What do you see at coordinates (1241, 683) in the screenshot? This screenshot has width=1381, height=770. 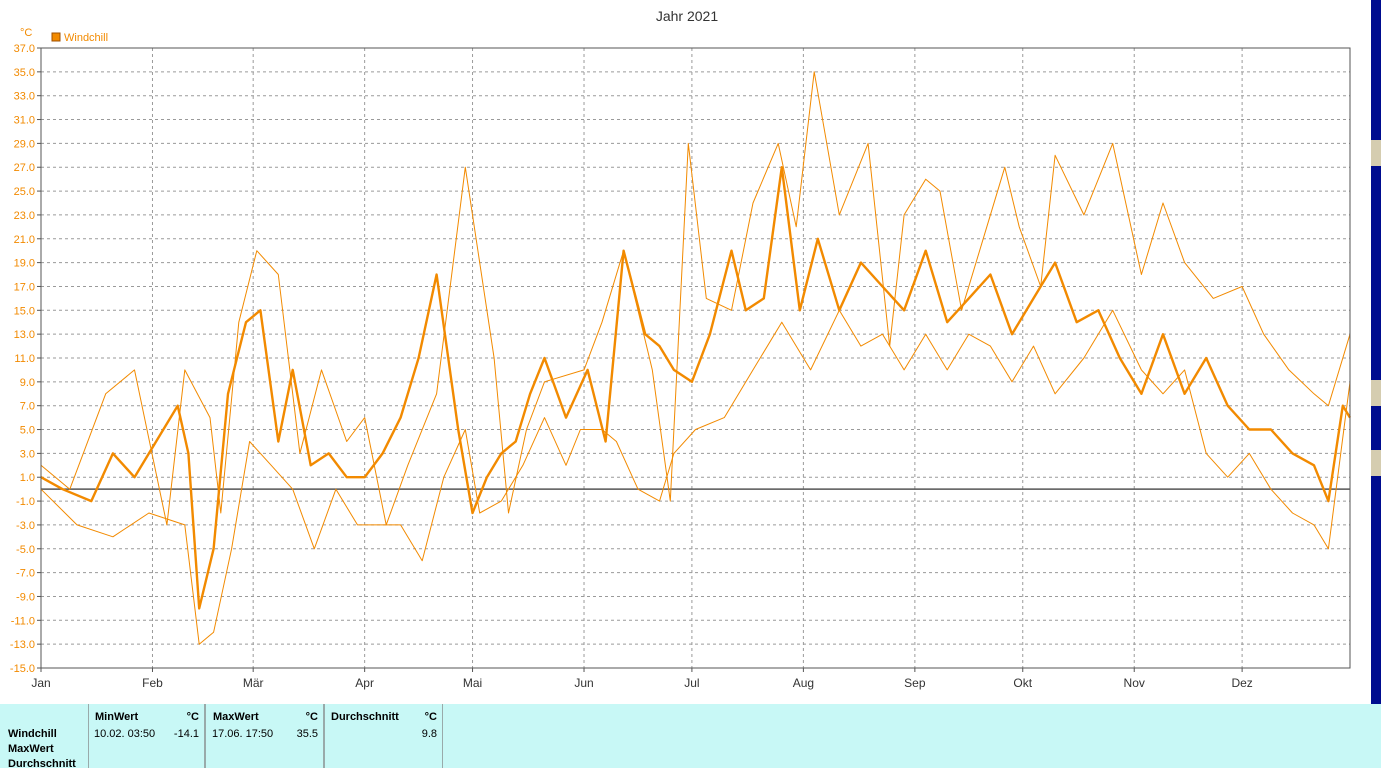 I see `x-tick-label: Dez` at bounding box center [1241, 683].